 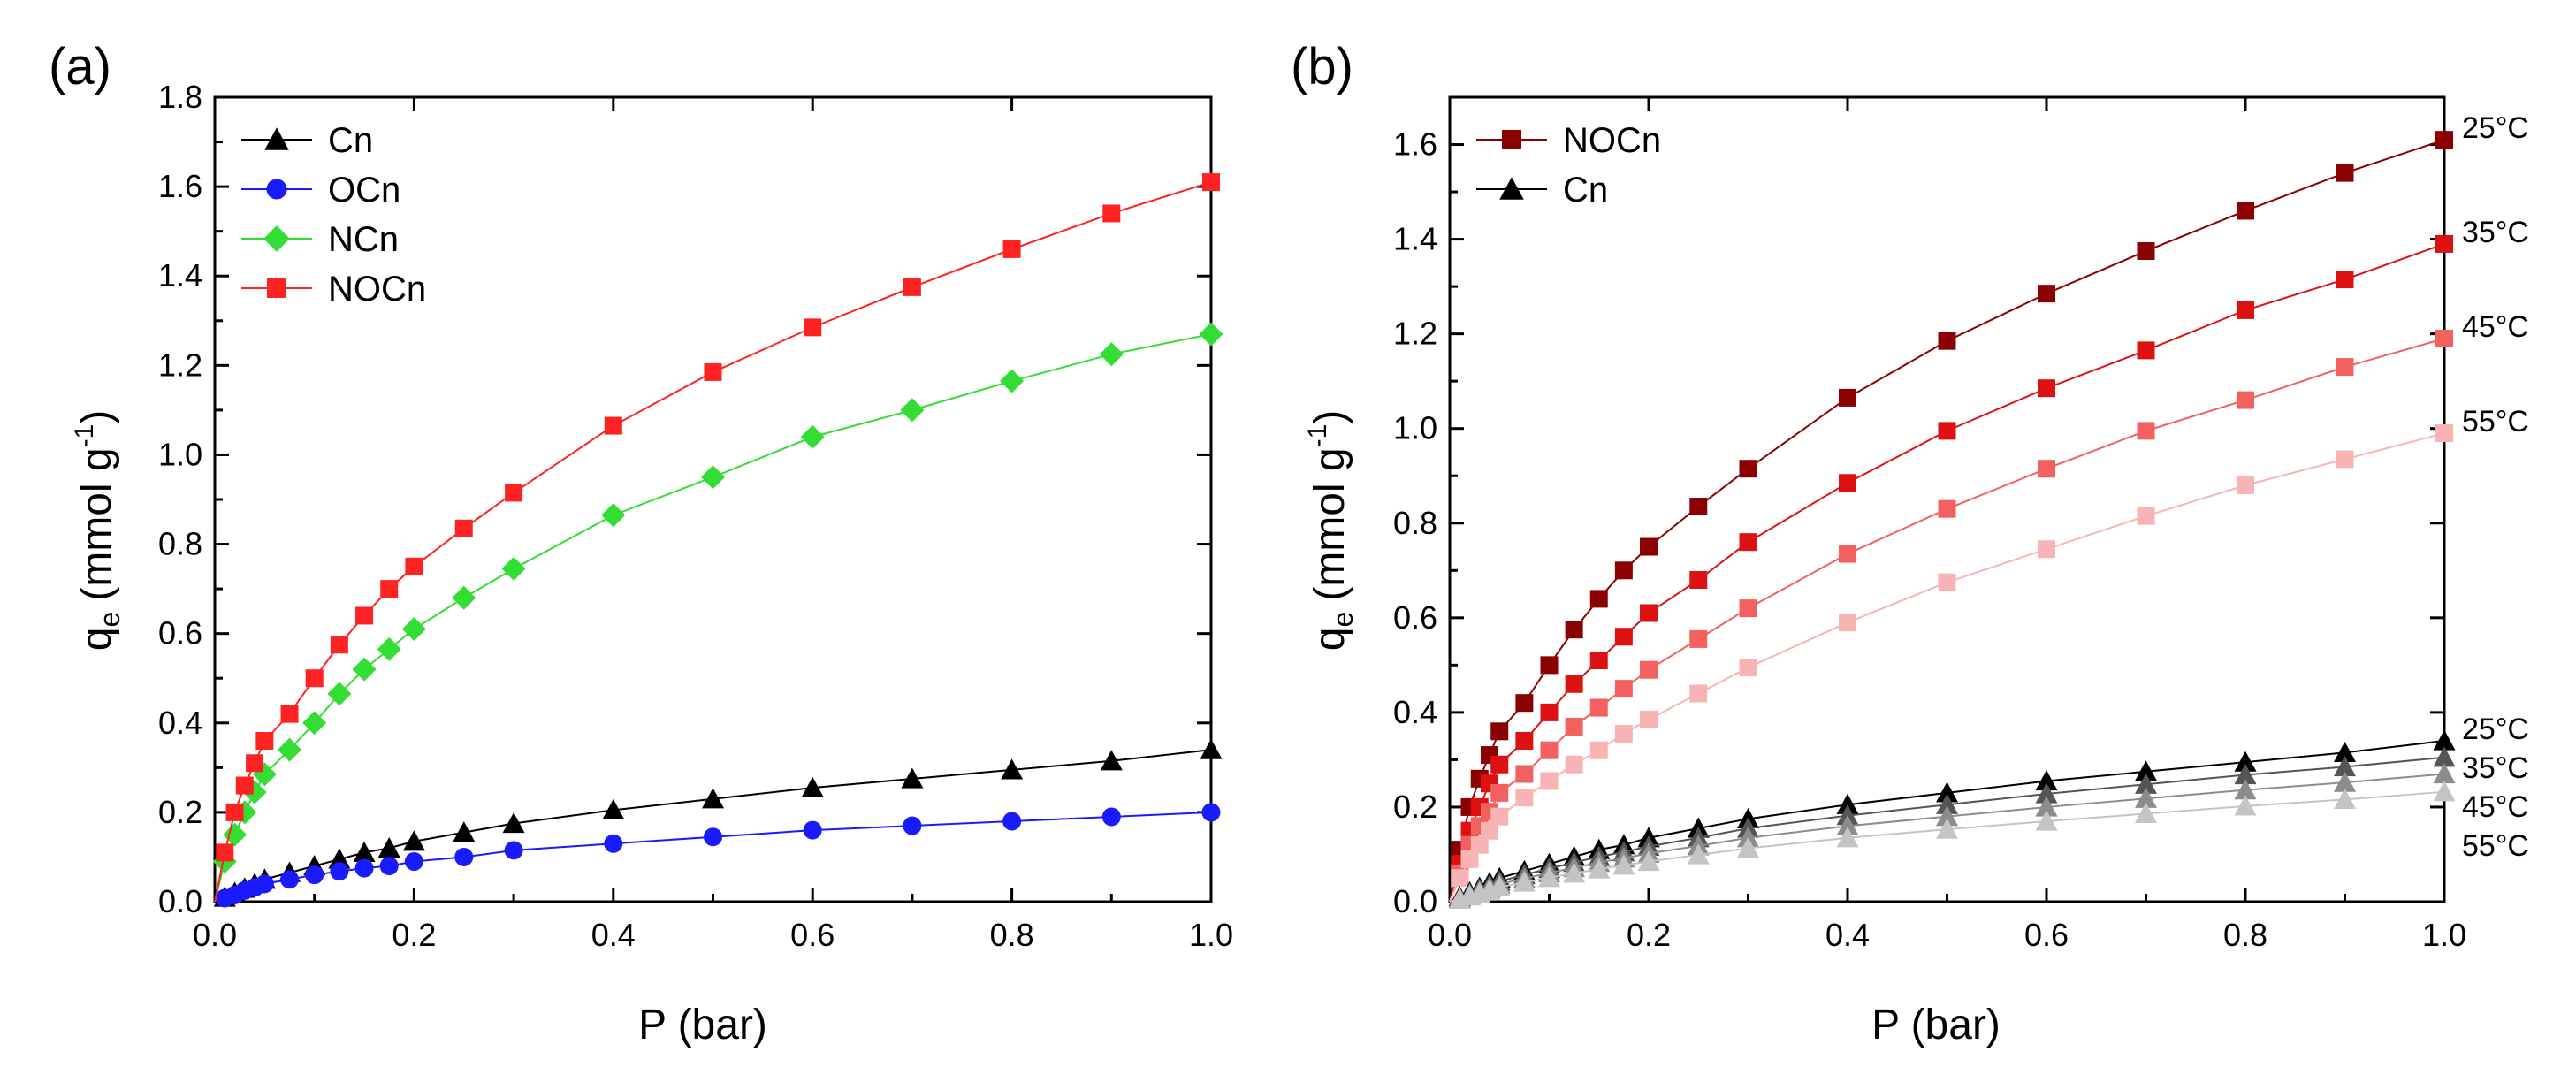 I want to click on x-tick-label: 0.4, so click(x=1847, y=935).